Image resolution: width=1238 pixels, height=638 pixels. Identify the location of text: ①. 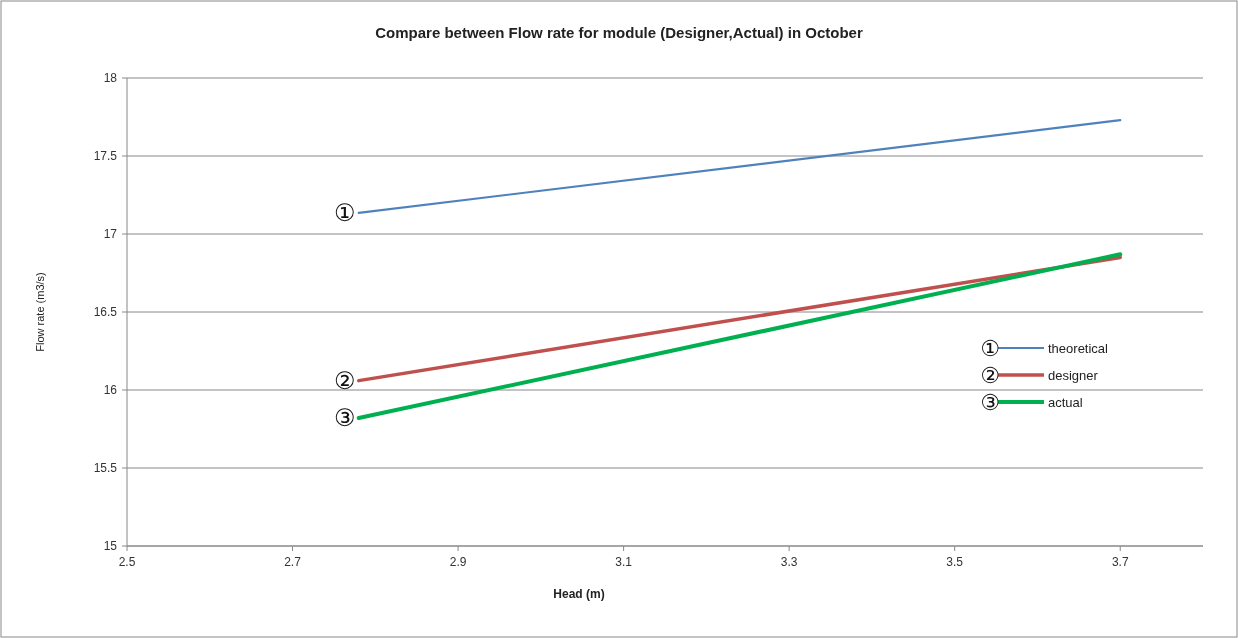
(990, 348).